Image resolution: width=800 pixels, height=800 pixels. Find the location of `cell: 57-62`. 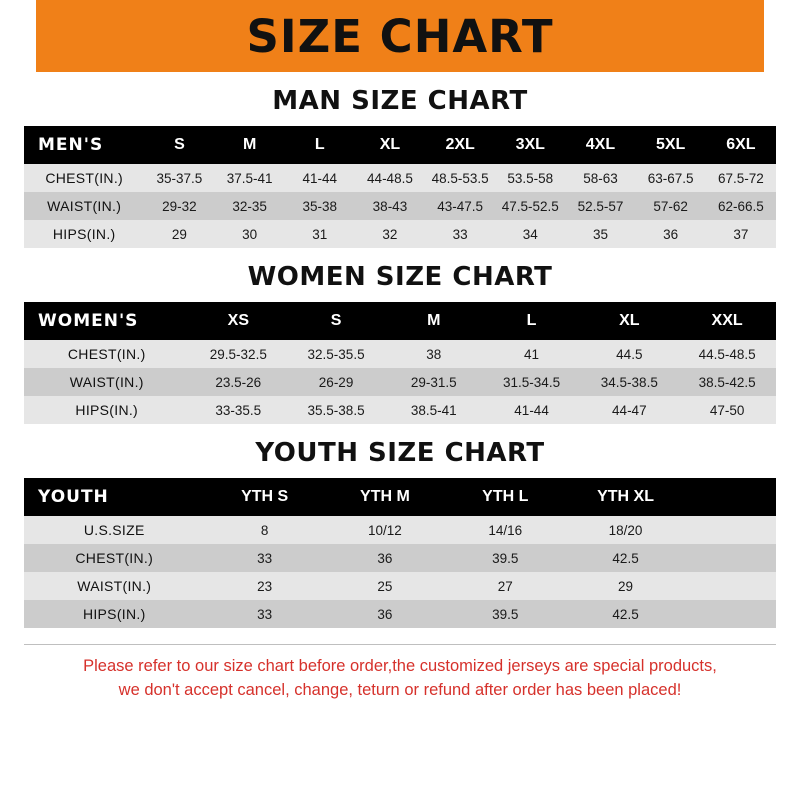

cell: 57-62 is located at coordinates (670, 206).